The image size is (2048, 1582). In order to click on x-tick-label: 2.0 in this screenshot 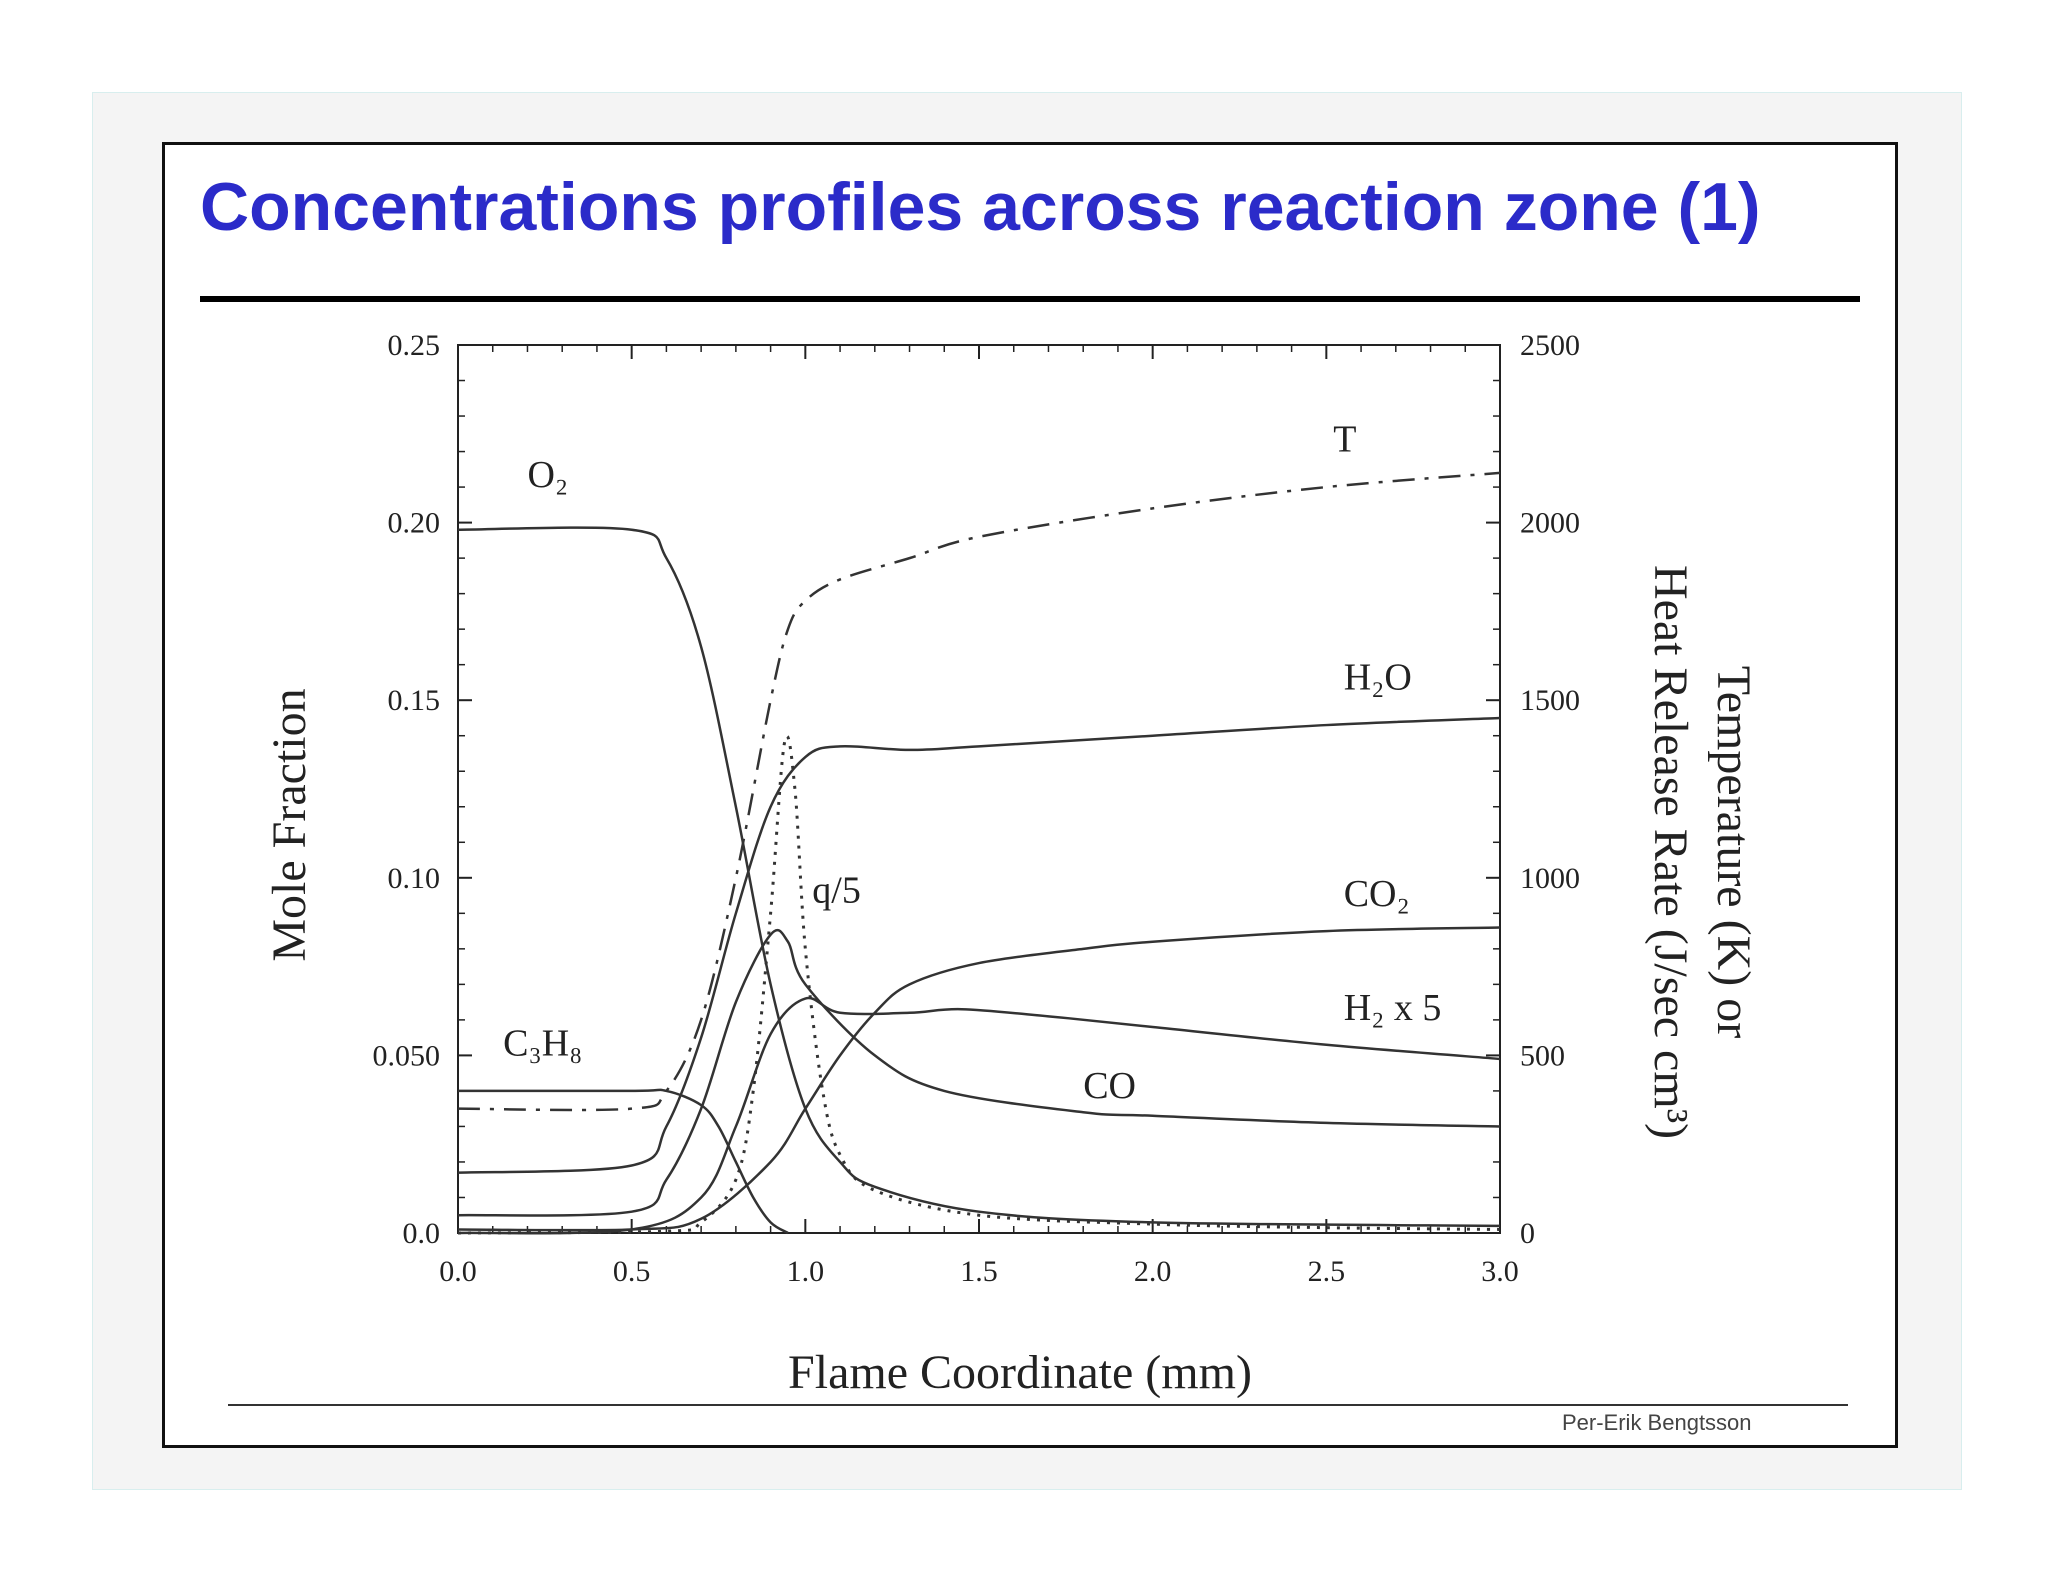, I will do `click(1153, 1271)`.